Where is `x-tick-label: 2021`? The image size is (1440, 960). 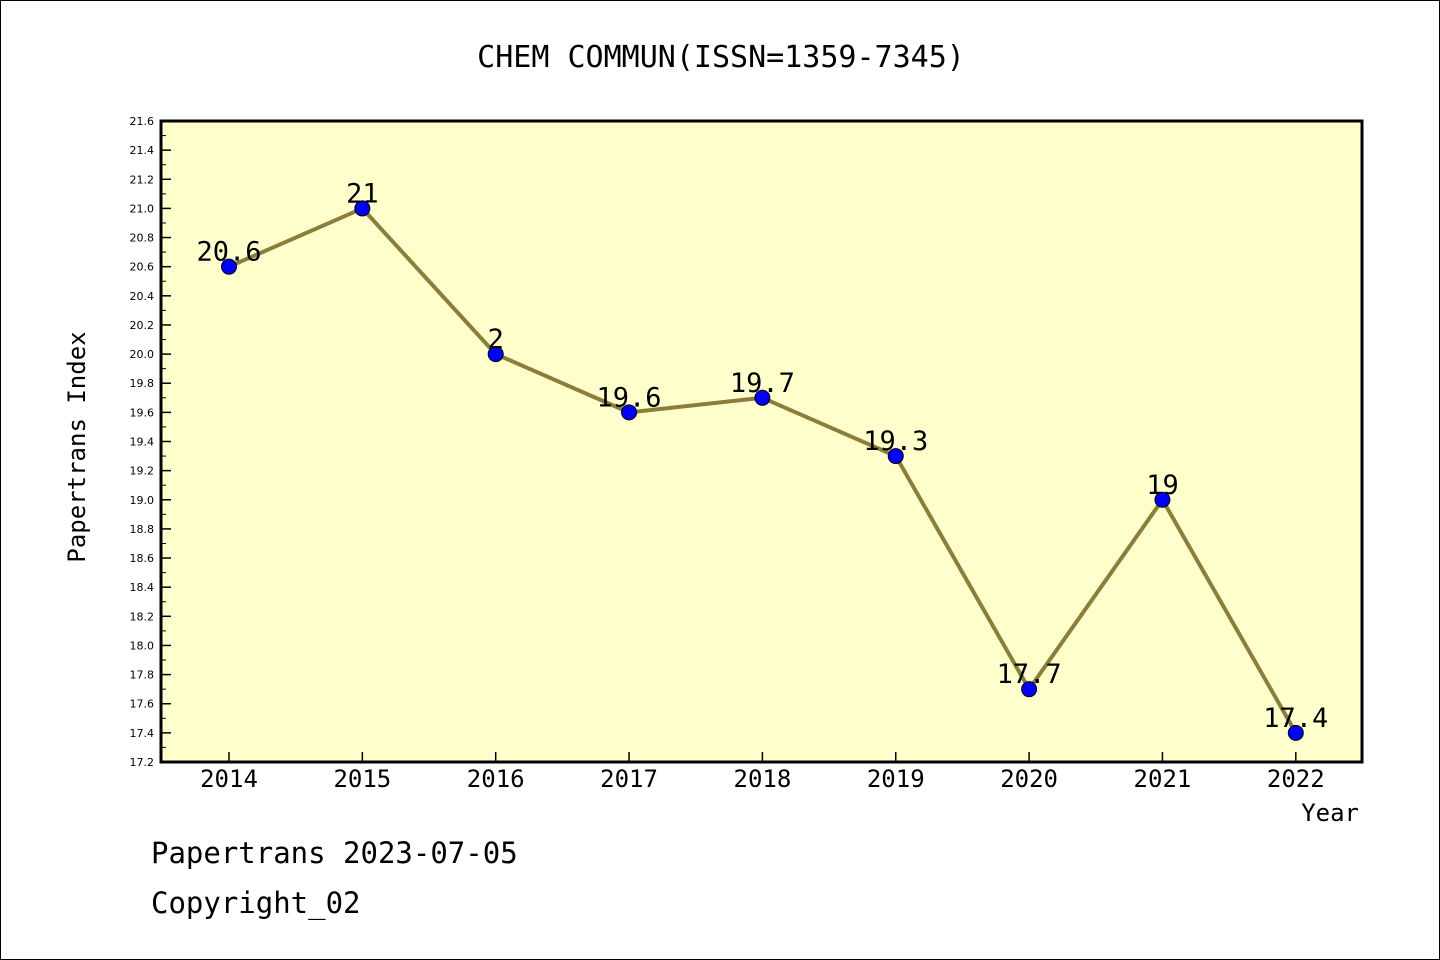 x-tick-label: 2021 is located at coordinates (1163, 779).